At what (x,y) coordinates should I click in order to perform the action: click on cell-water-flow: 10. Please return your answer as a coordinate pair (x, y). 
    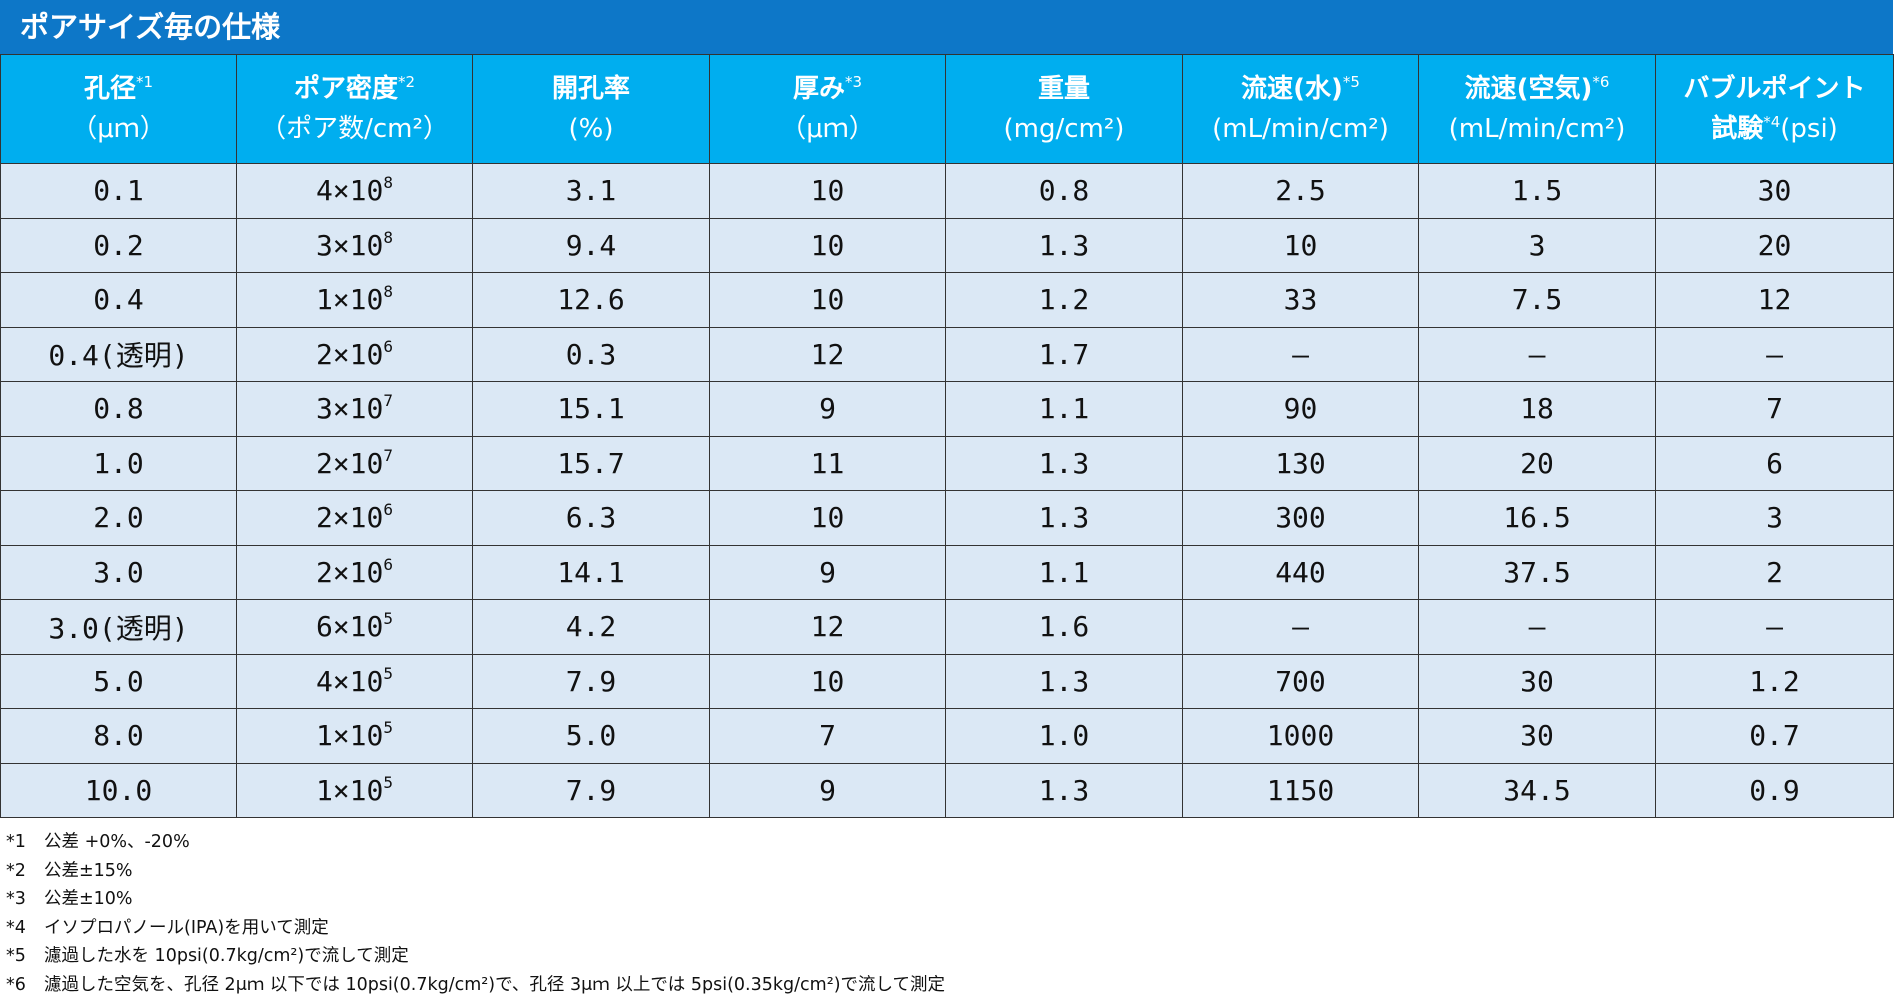
    Looking at the image, I should click on (1301, 245).